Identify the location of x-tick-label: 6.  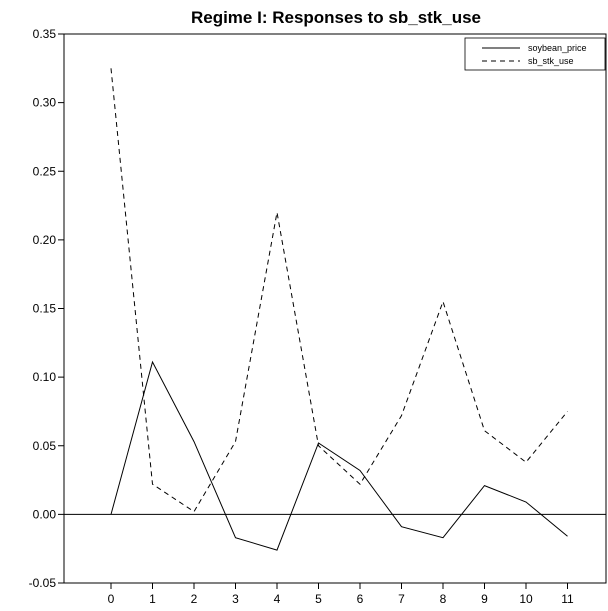
(360, 599).